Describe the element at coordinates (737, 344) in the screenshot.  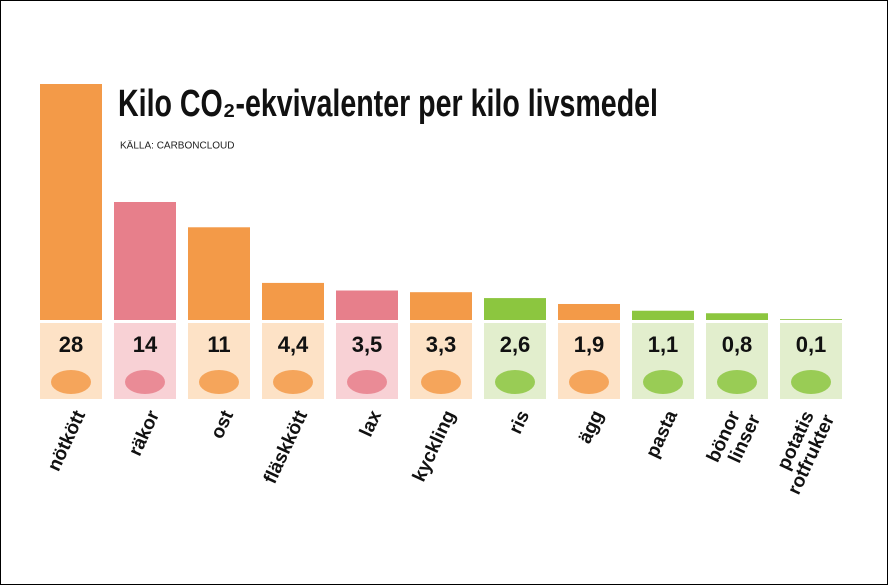
I see `value-label: 0,8` at that location.